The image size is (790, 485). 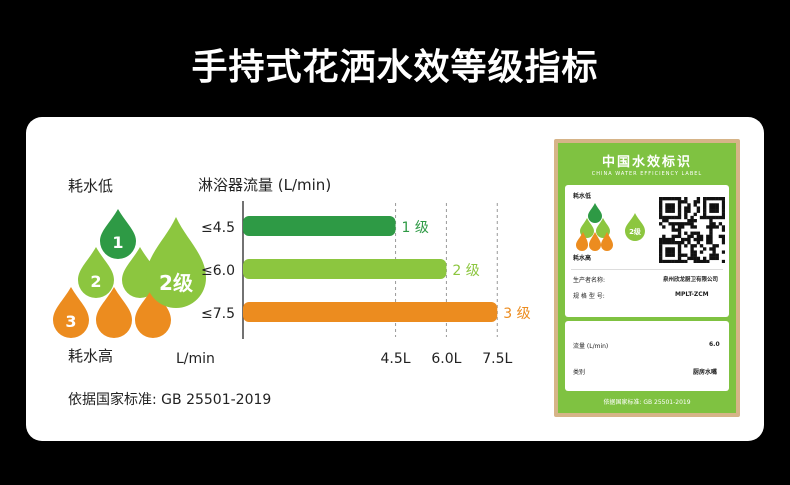 I want to click on label-grade-text: 2级, so click(x=635, y=231).